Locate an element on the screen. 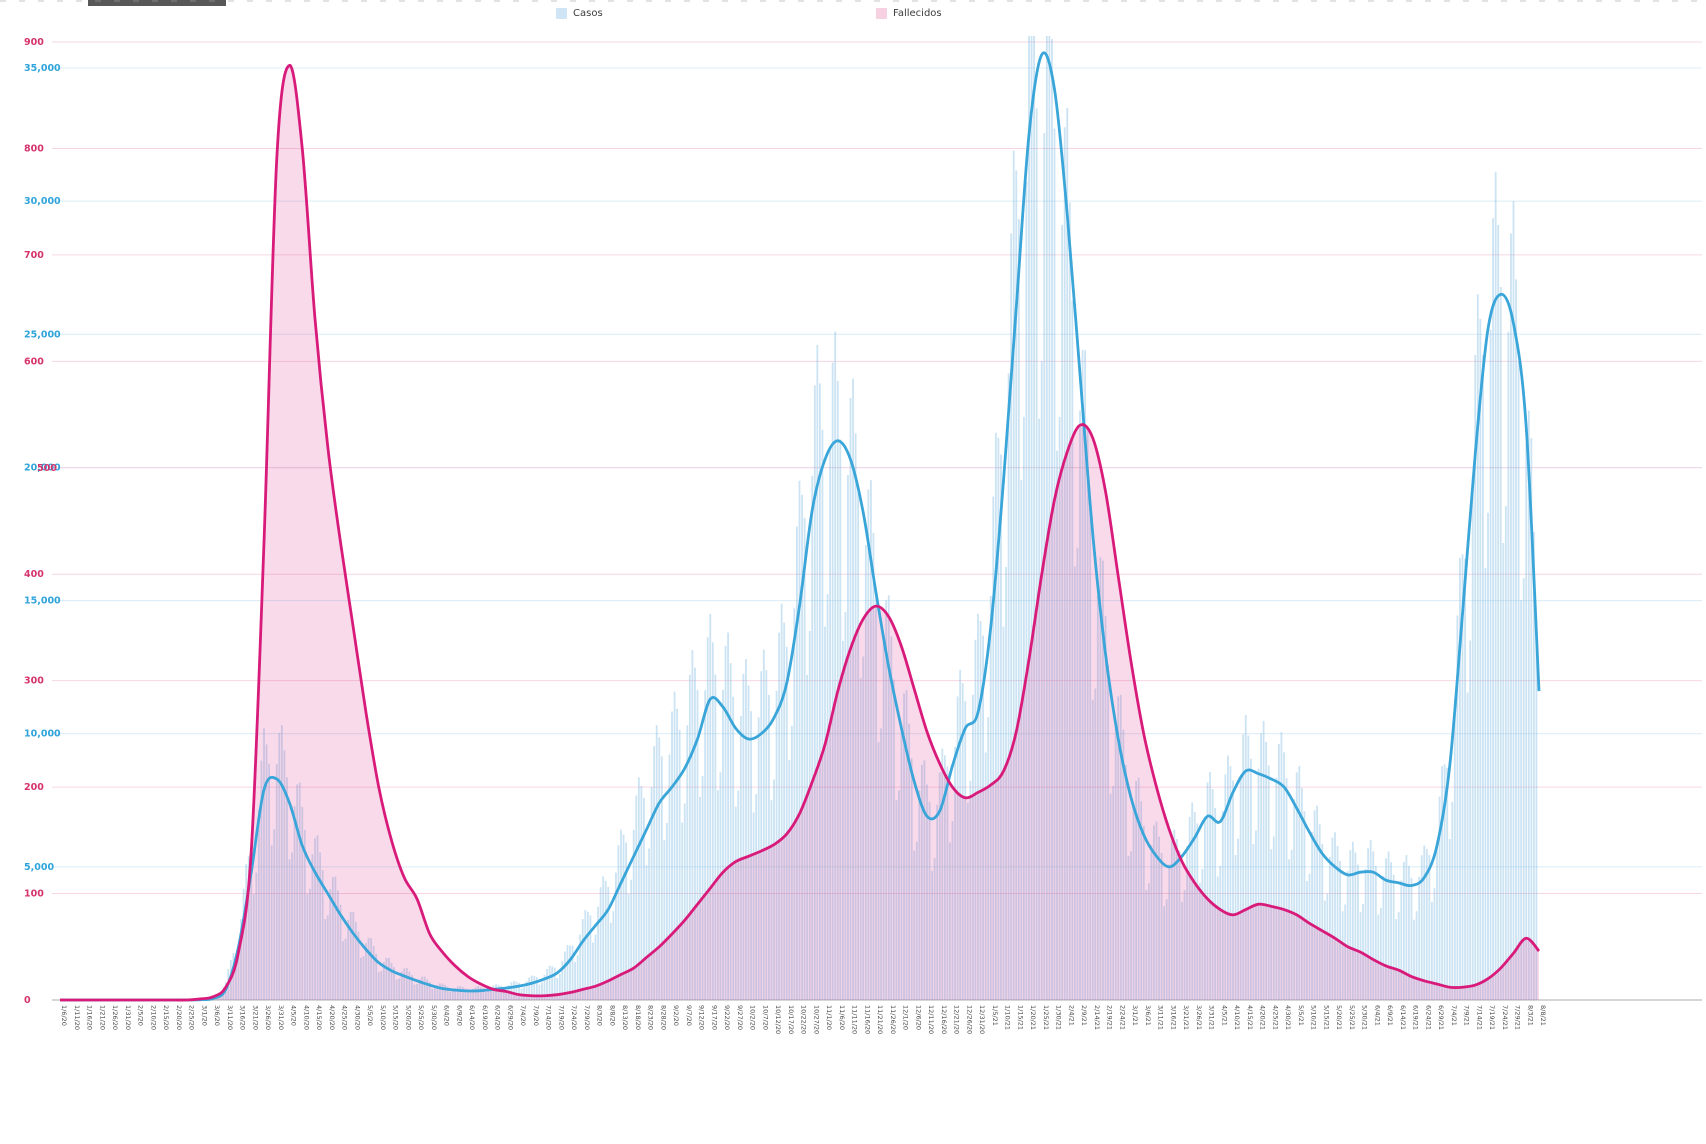 This screenshot has width=1706, height=1144. legend-item-casos: Casos is located at coordinates (579, 13).